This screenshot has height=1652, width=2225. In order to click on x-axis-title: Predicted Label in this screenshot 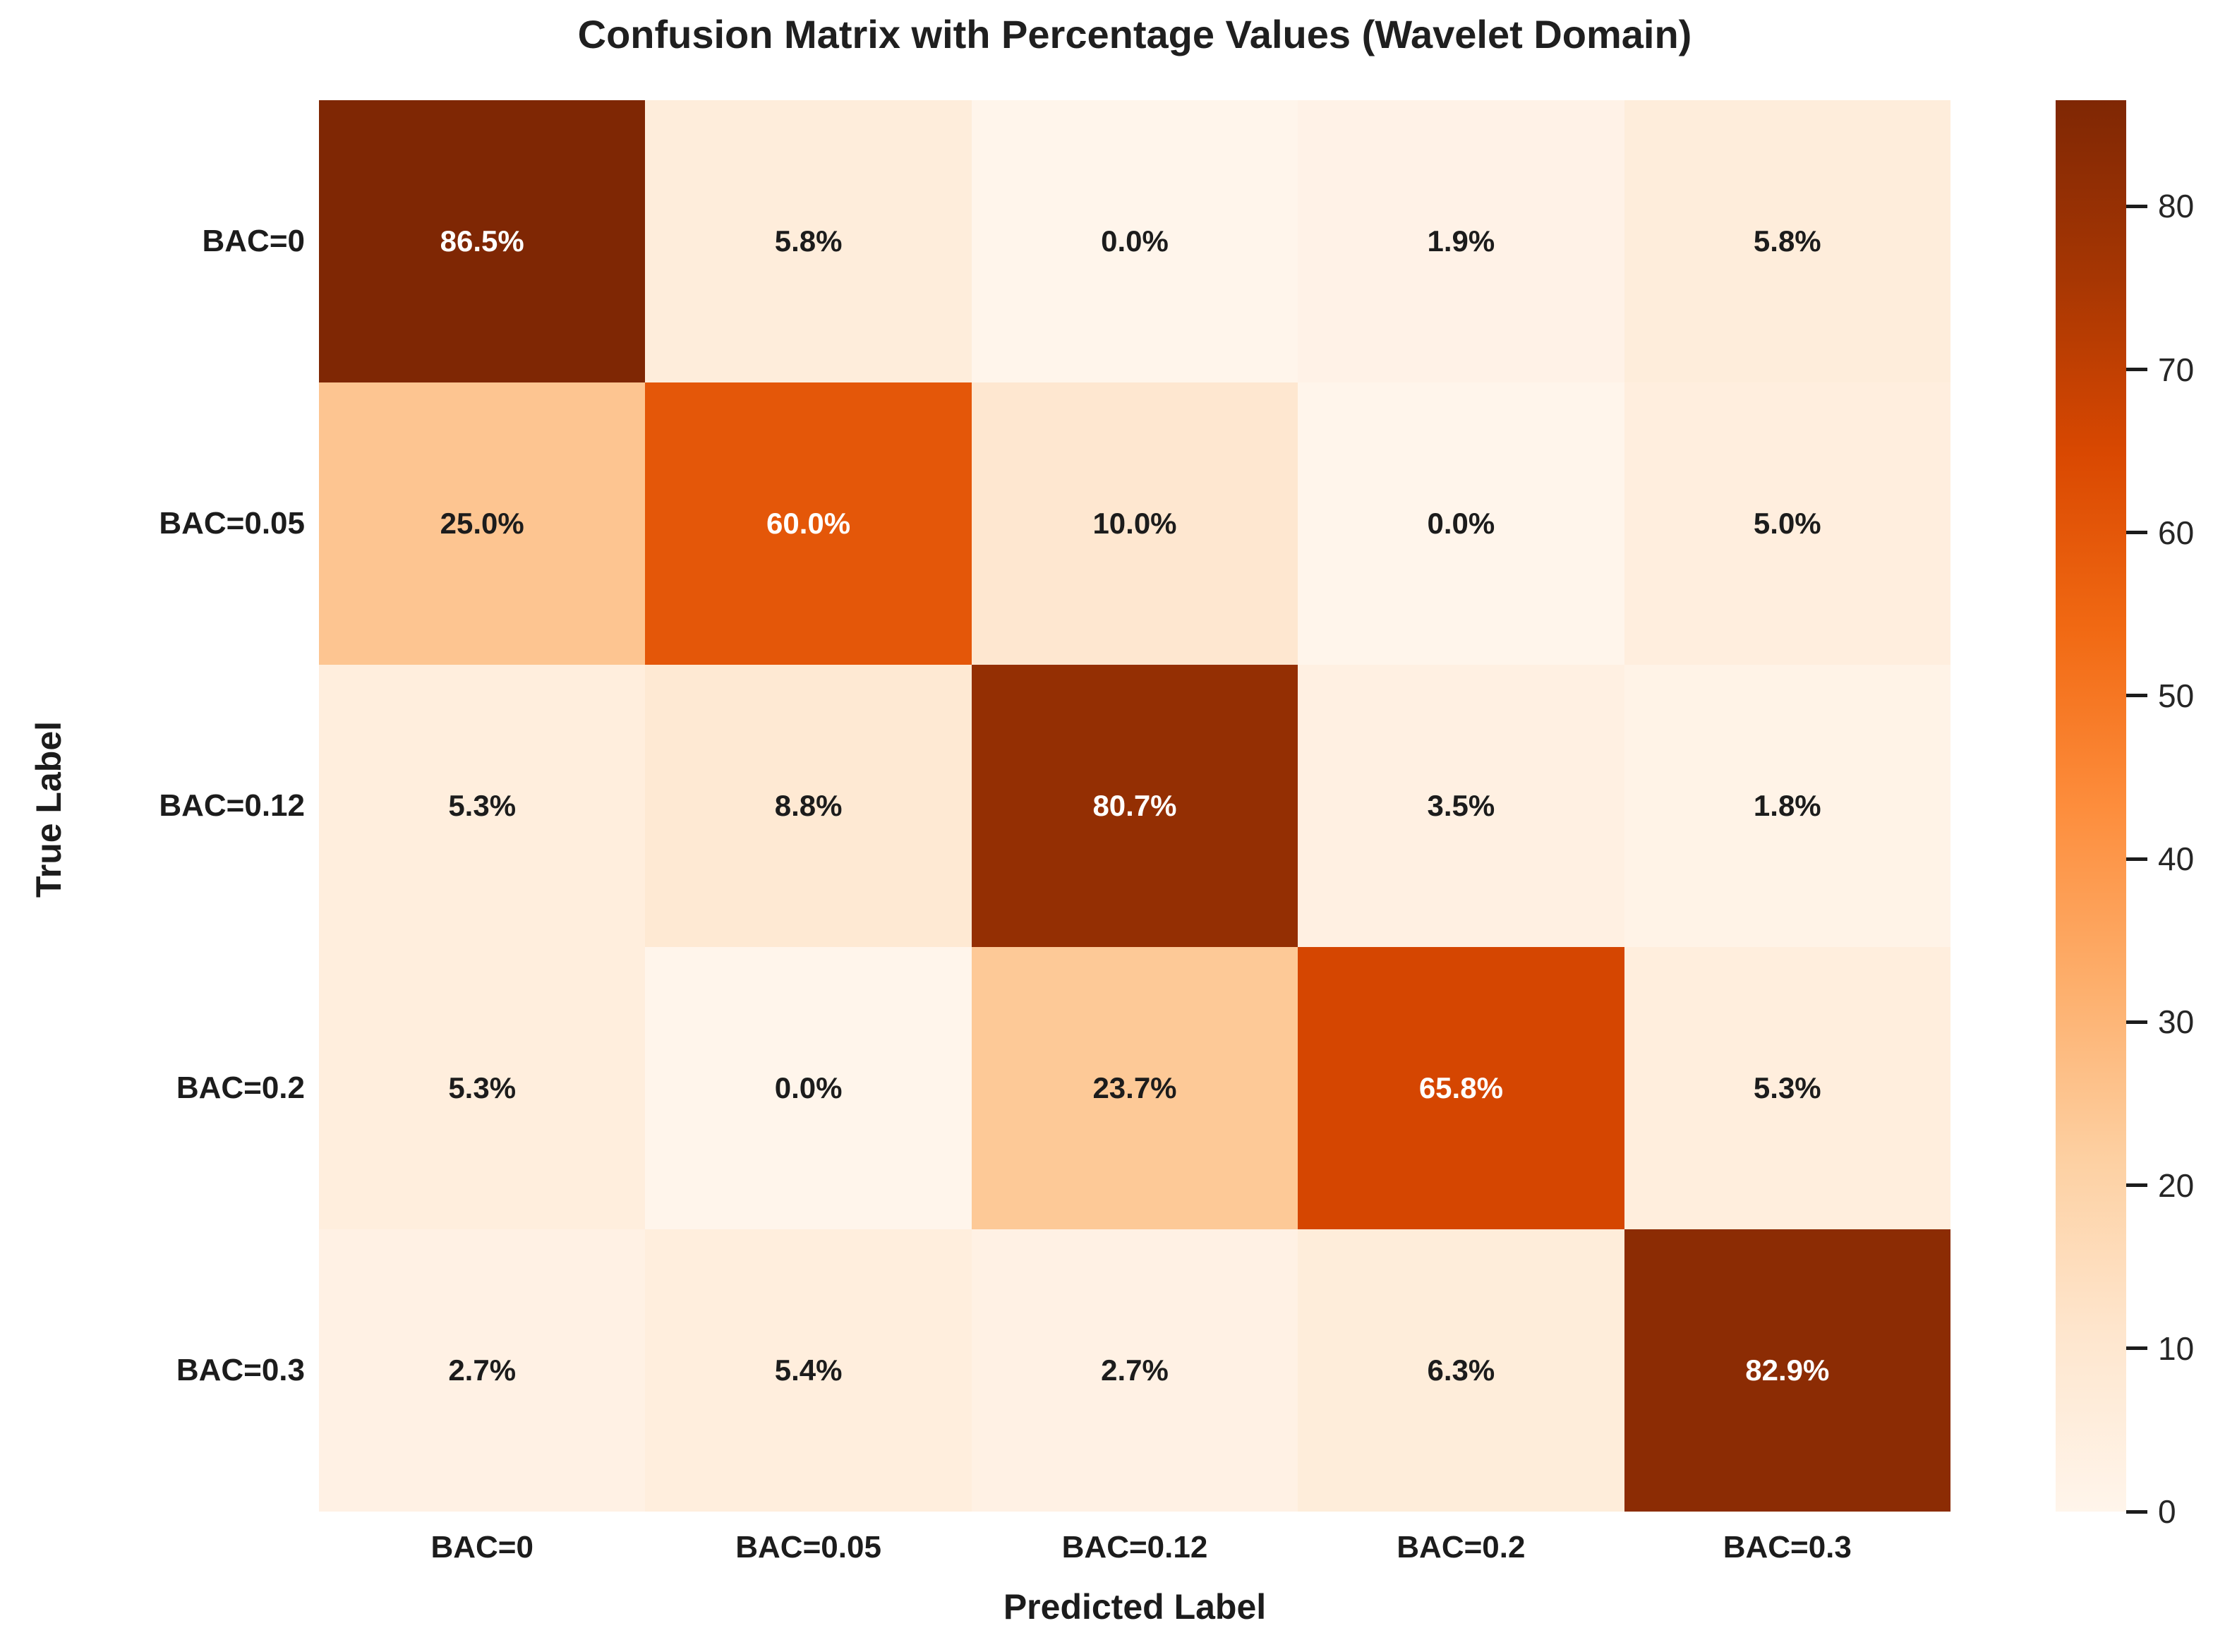, I will do `click(1135, 1607)`.